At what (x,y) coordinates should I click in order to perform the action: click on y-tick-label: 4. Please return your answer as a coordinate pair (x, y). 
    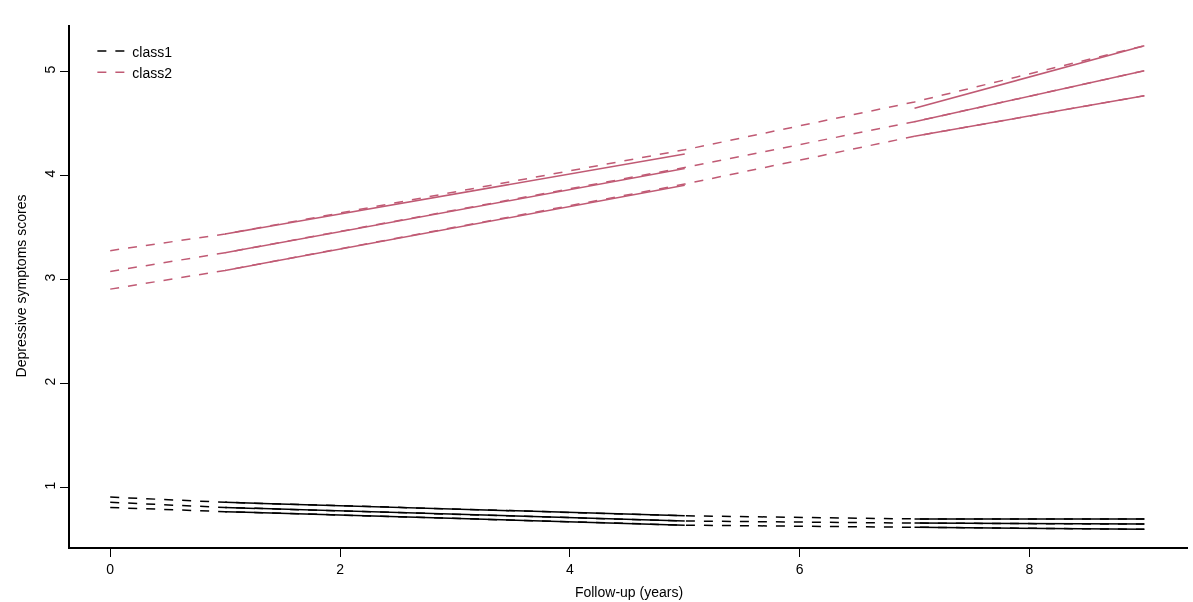
    Looking at the image, I should click on (49, 173).